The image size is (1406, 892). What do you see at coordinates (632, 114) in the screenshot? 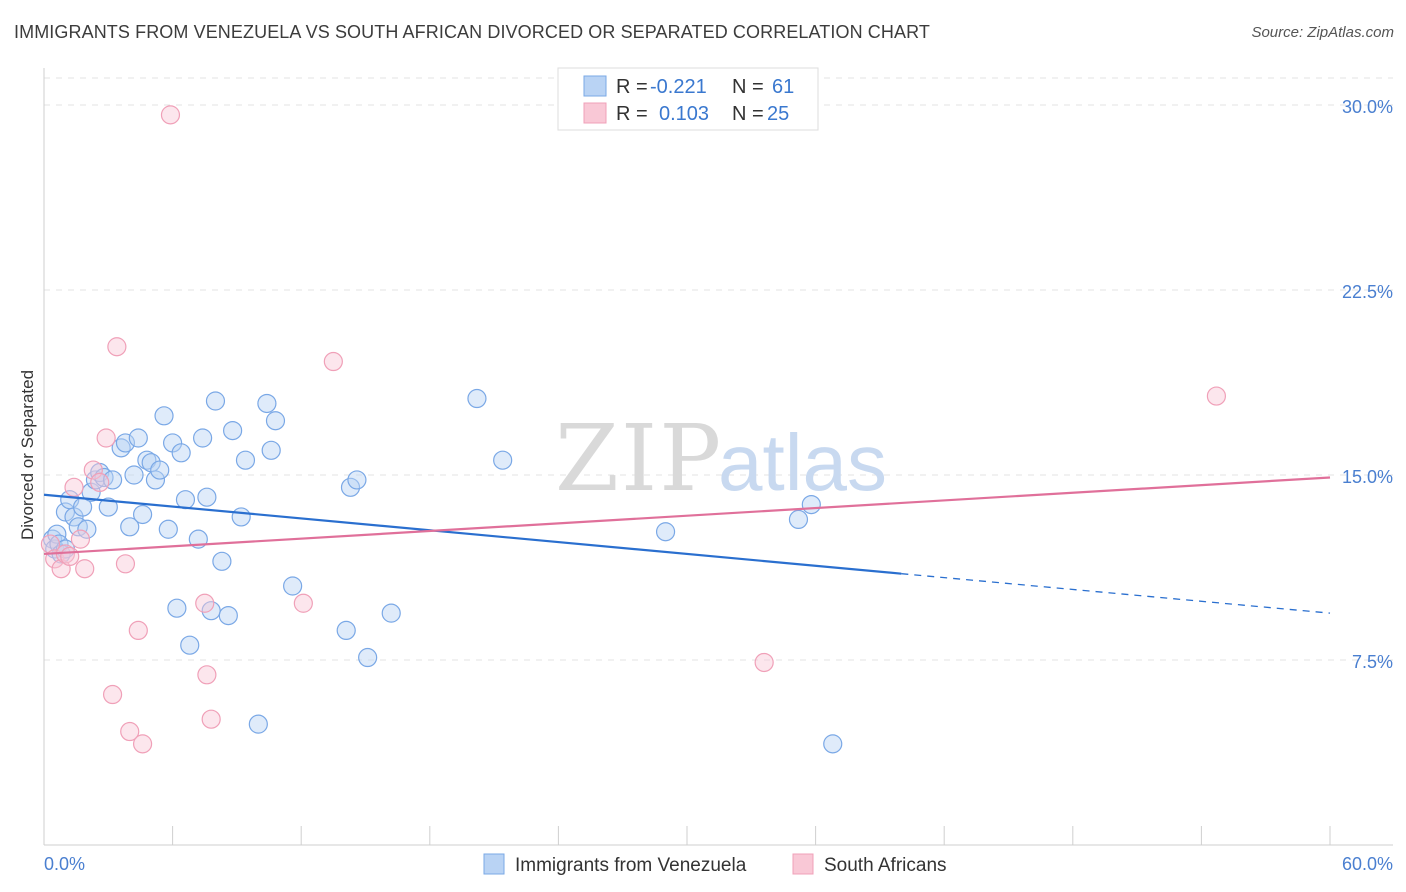
I see `legend-r-label-2: R =` at bounding box center [632, 114].